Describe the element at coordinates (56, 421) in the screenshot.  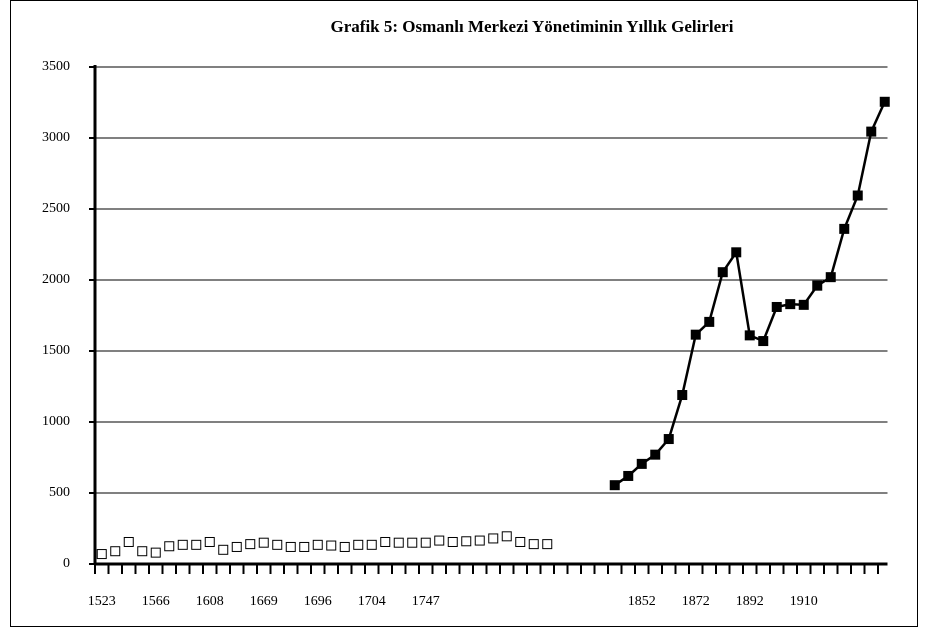
I see `y-tick-label: 1000` at that location.